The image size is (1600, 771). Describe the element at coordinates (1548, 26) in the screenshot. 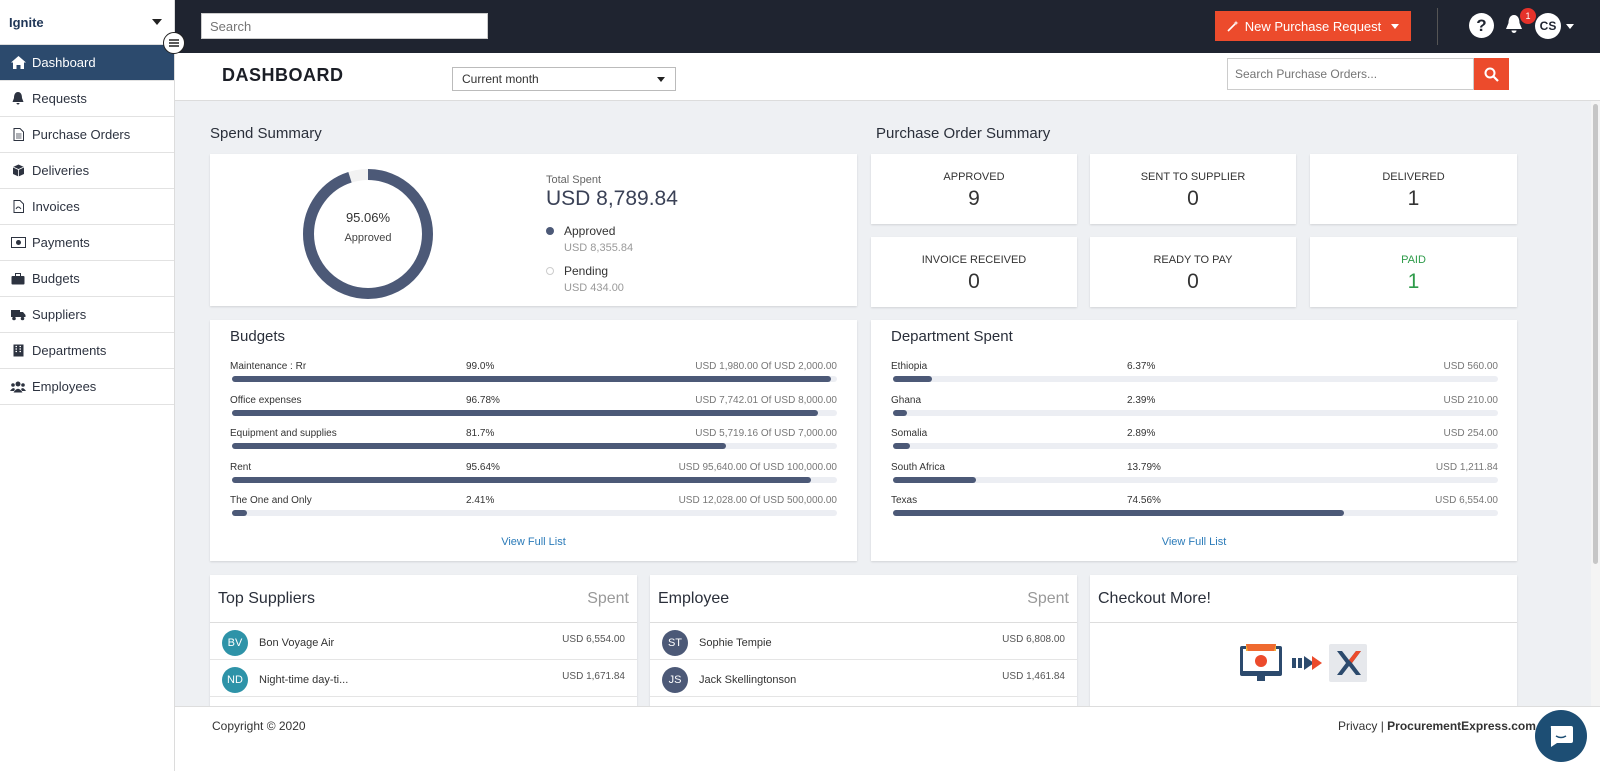

I see `user-avatar: CS` at that location.